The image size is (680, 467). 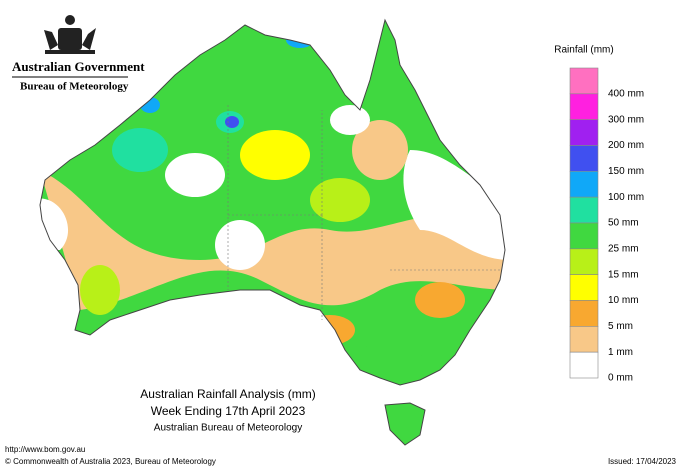 I want to click on legend-label: 0 mm, so click(x=620, y=378).